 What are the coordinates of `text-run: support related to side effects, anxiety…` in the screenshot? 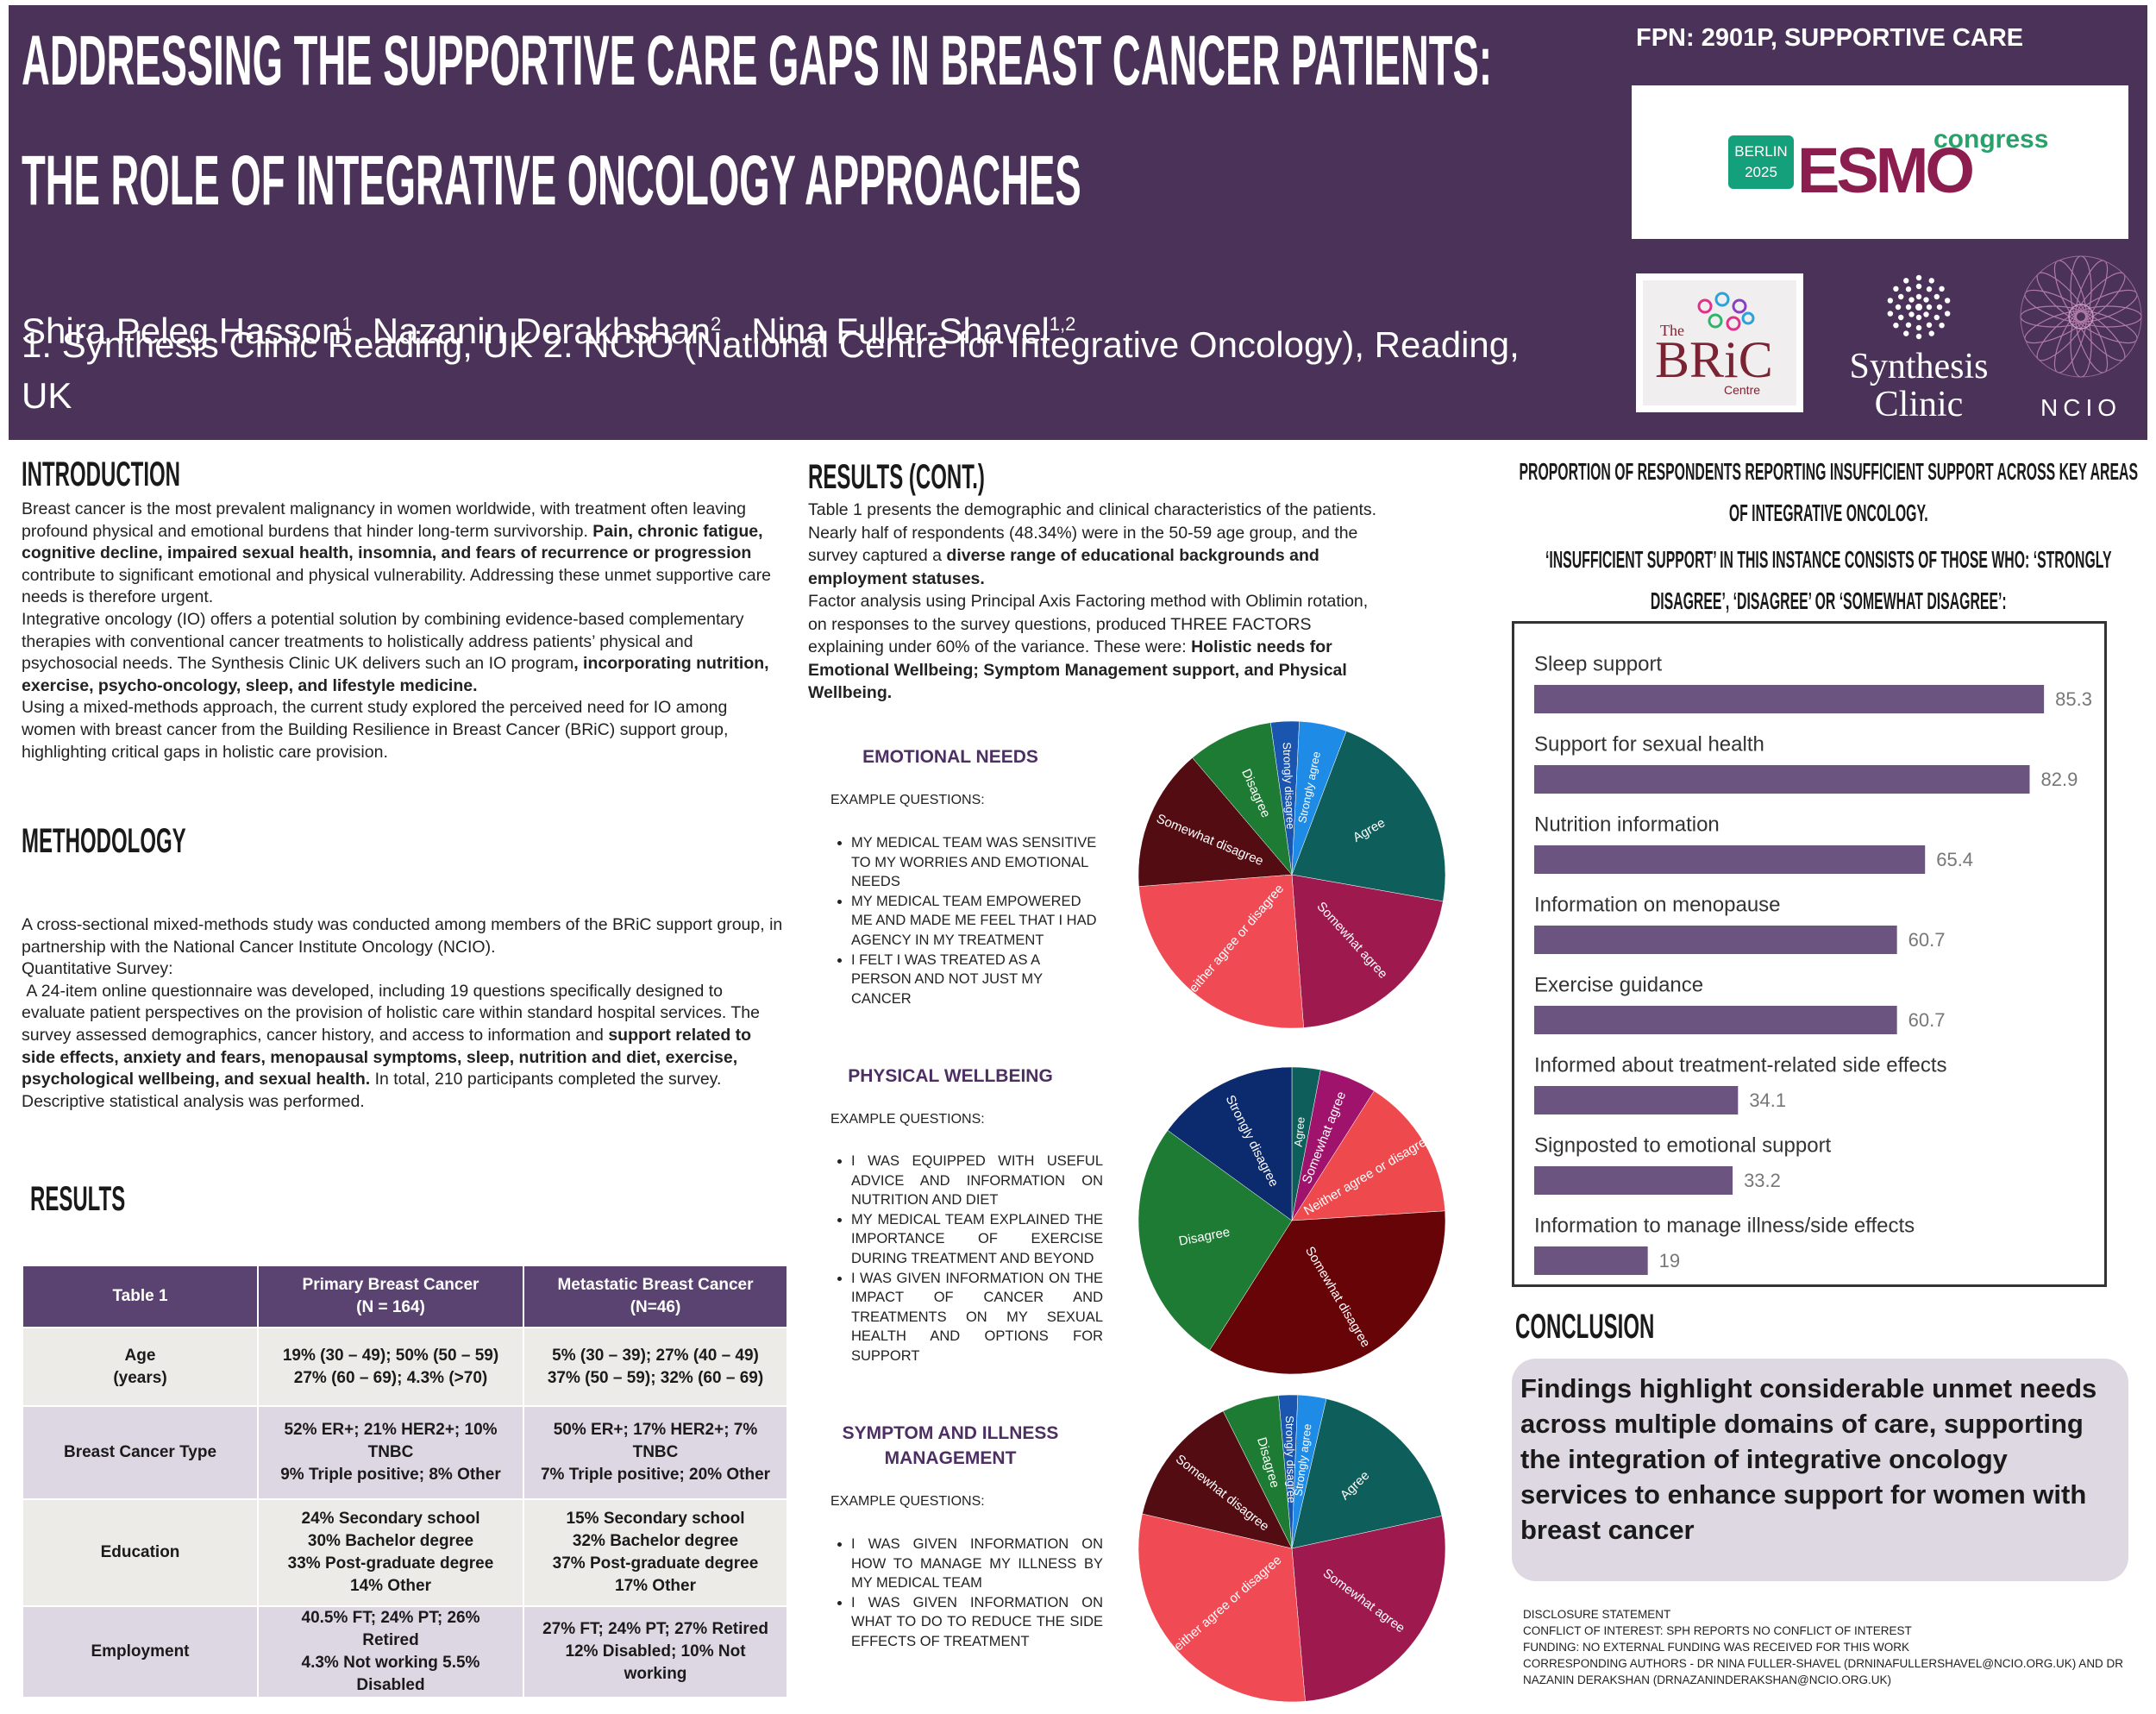 It's located at (389, 1057).